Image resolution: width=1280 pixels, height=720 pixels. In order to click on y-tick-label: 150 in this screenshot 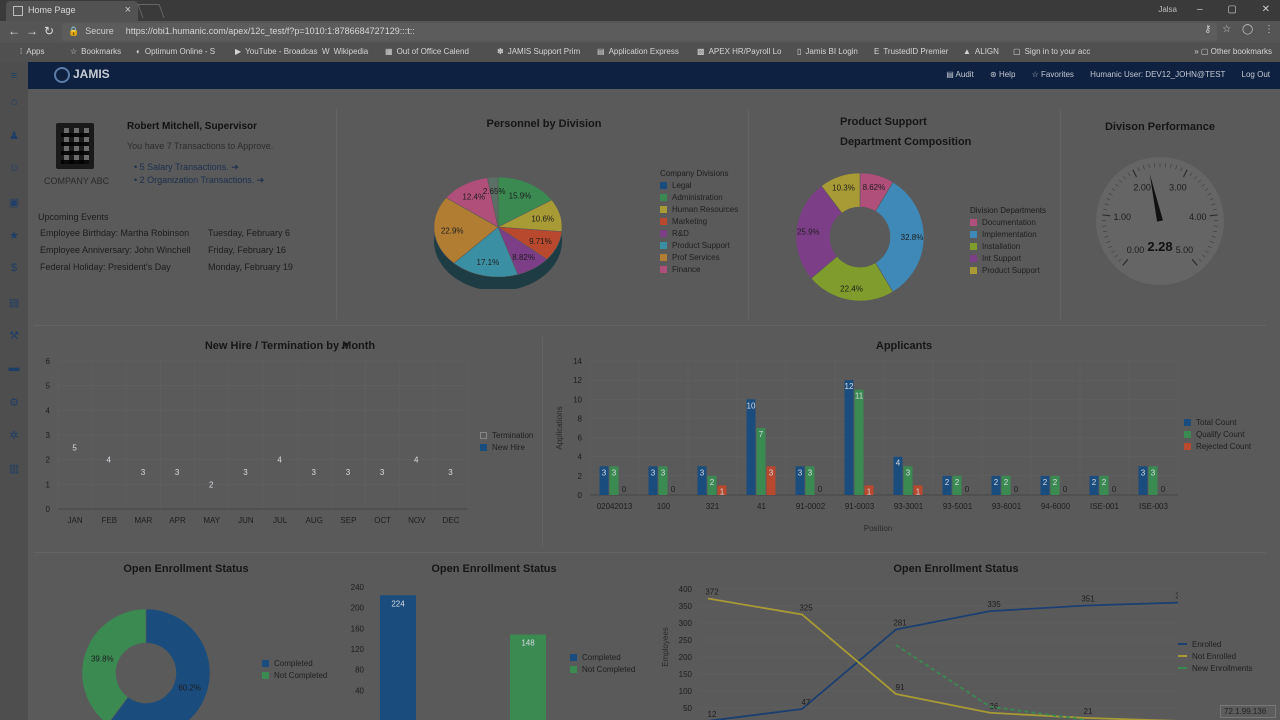, I will do `click(686, 674)`.